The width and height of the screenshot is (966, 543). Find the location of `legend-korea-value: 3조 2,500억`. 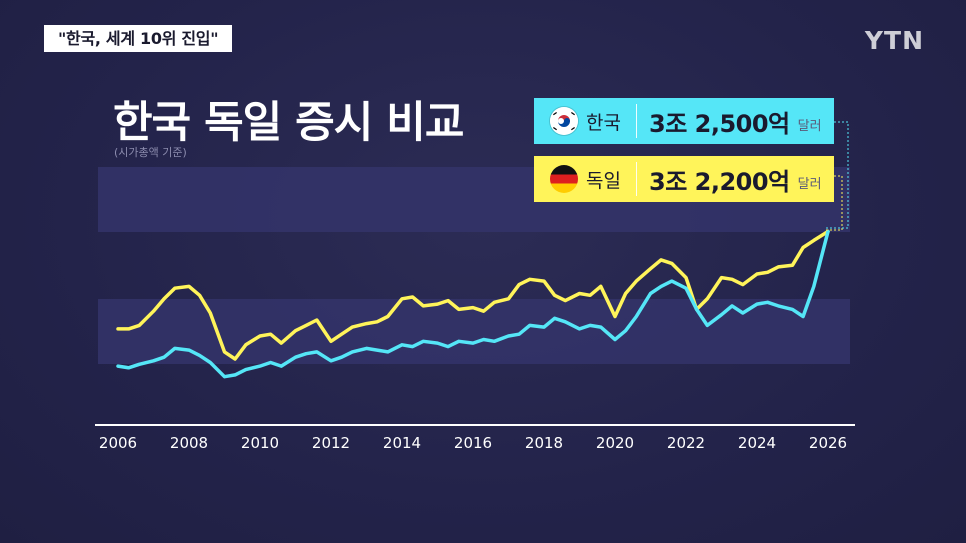

legend-korea-value: 3조 2,500억 is located at coordinates (719, 123).